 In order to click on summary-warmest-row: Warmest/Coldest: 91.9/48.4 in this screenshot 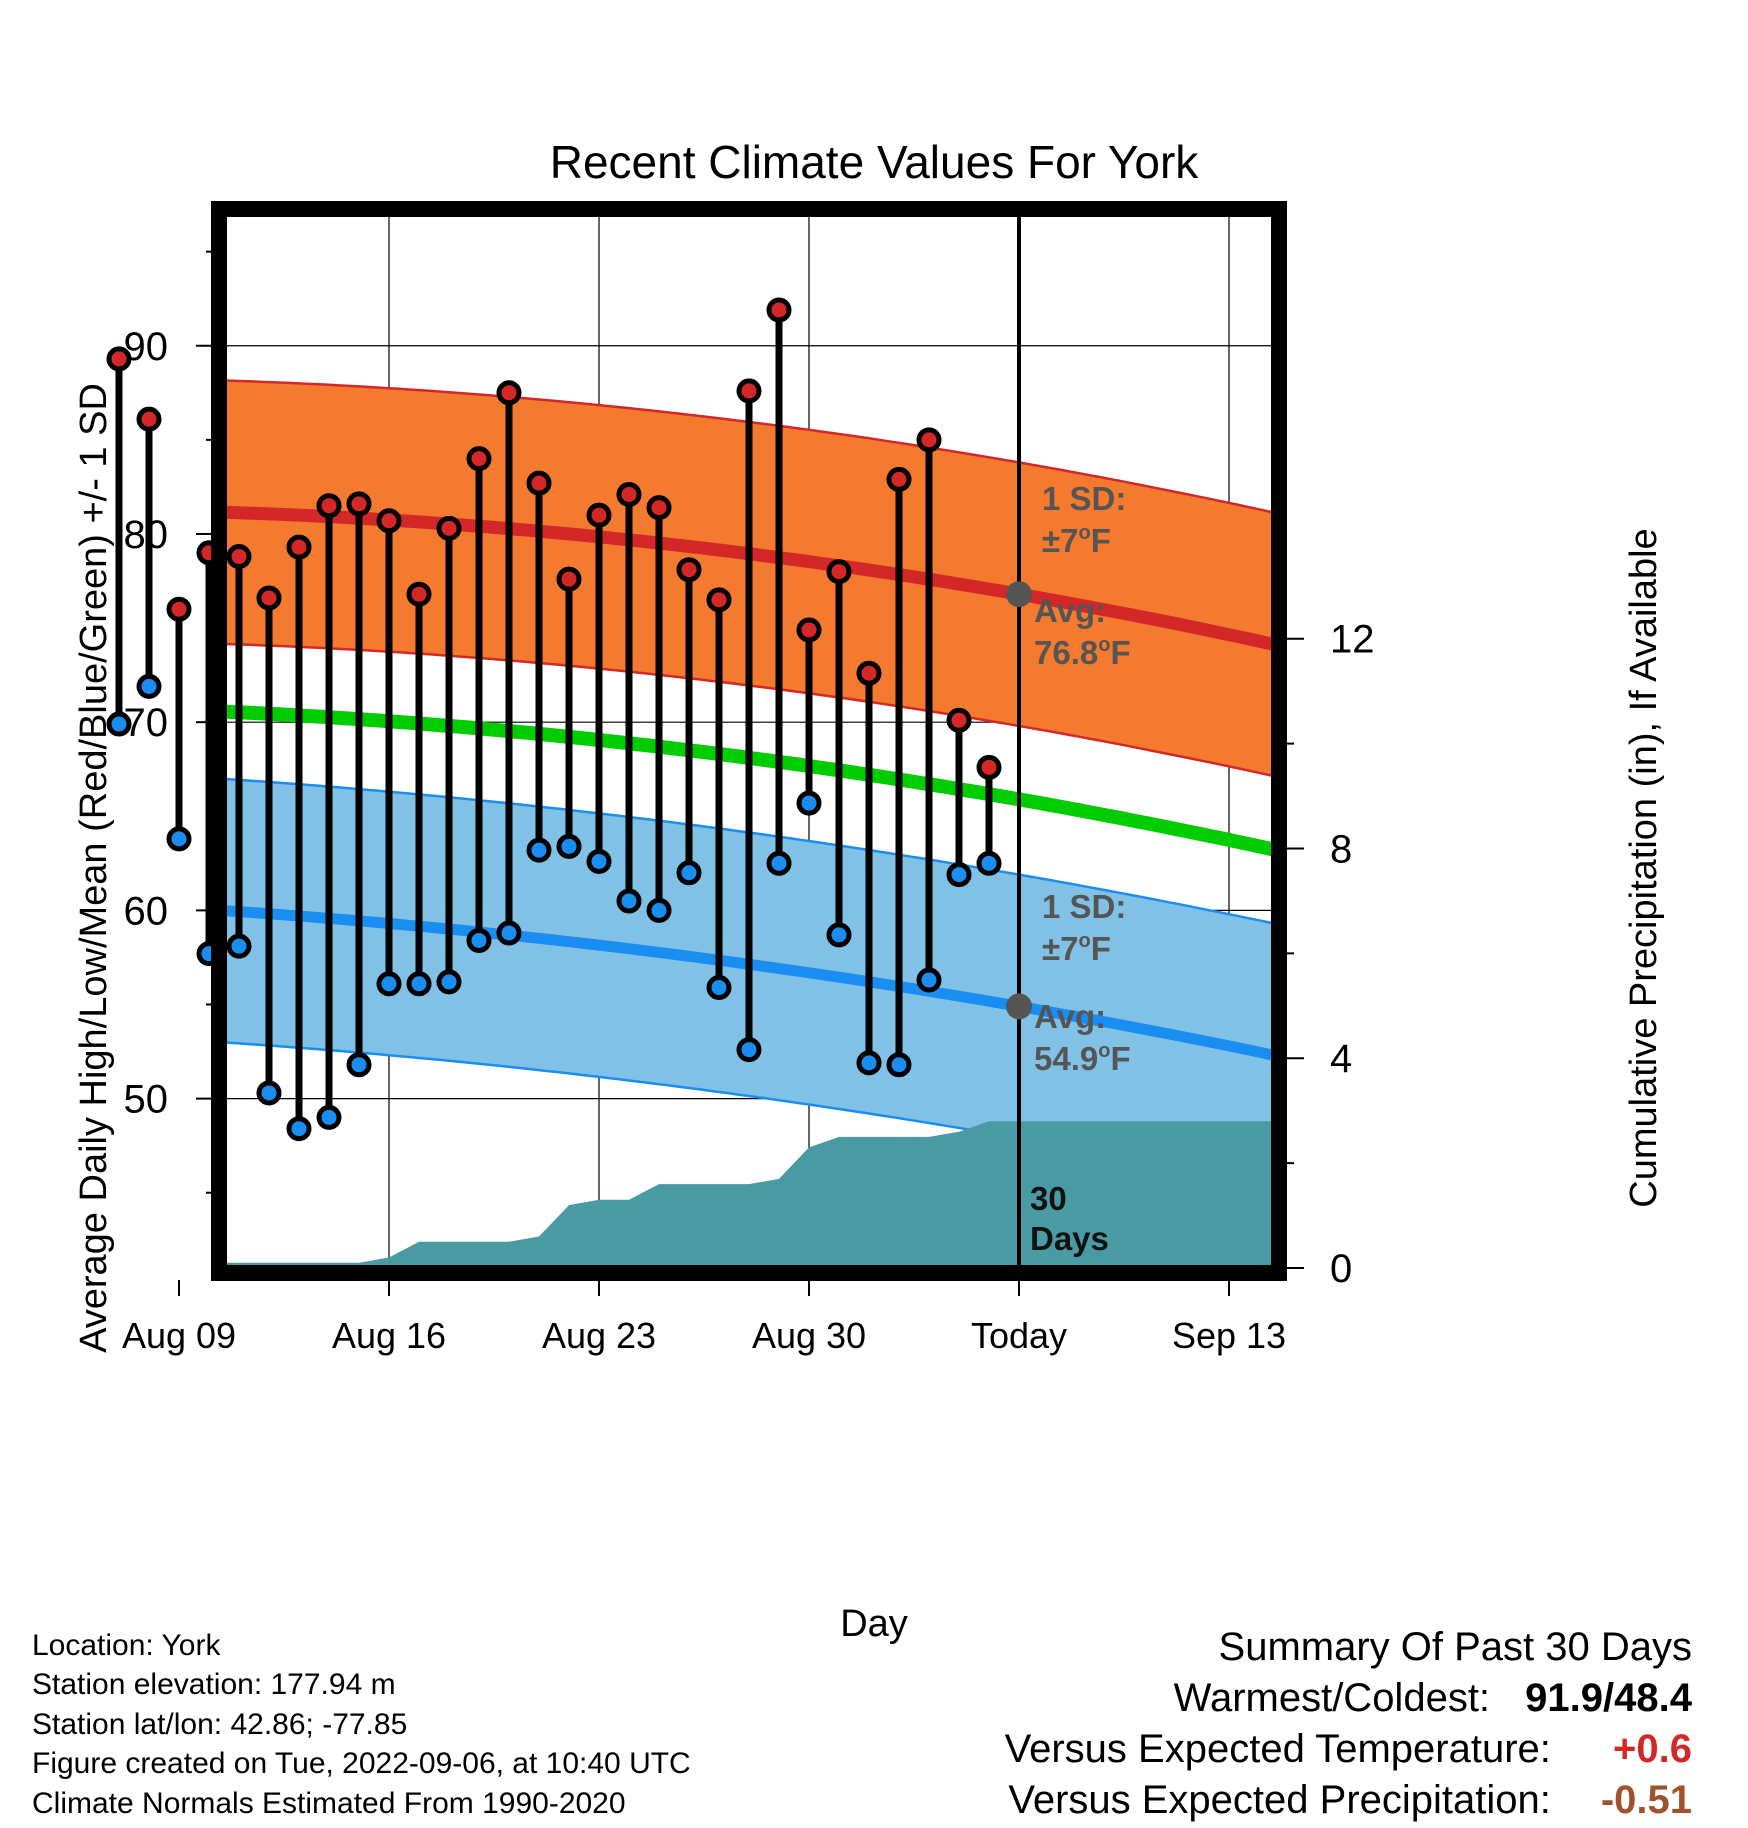, I will do `click(1348, 1698)`.